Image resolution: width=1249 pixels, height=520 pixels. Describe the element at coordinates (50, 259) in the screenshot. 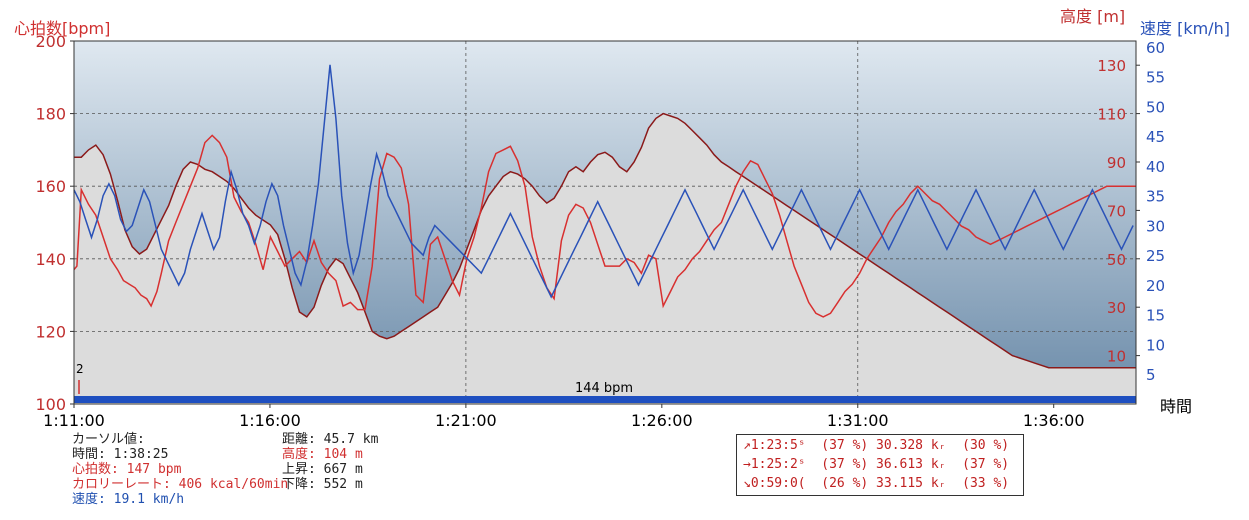

I see `hr-tick-label: 140` at that location.